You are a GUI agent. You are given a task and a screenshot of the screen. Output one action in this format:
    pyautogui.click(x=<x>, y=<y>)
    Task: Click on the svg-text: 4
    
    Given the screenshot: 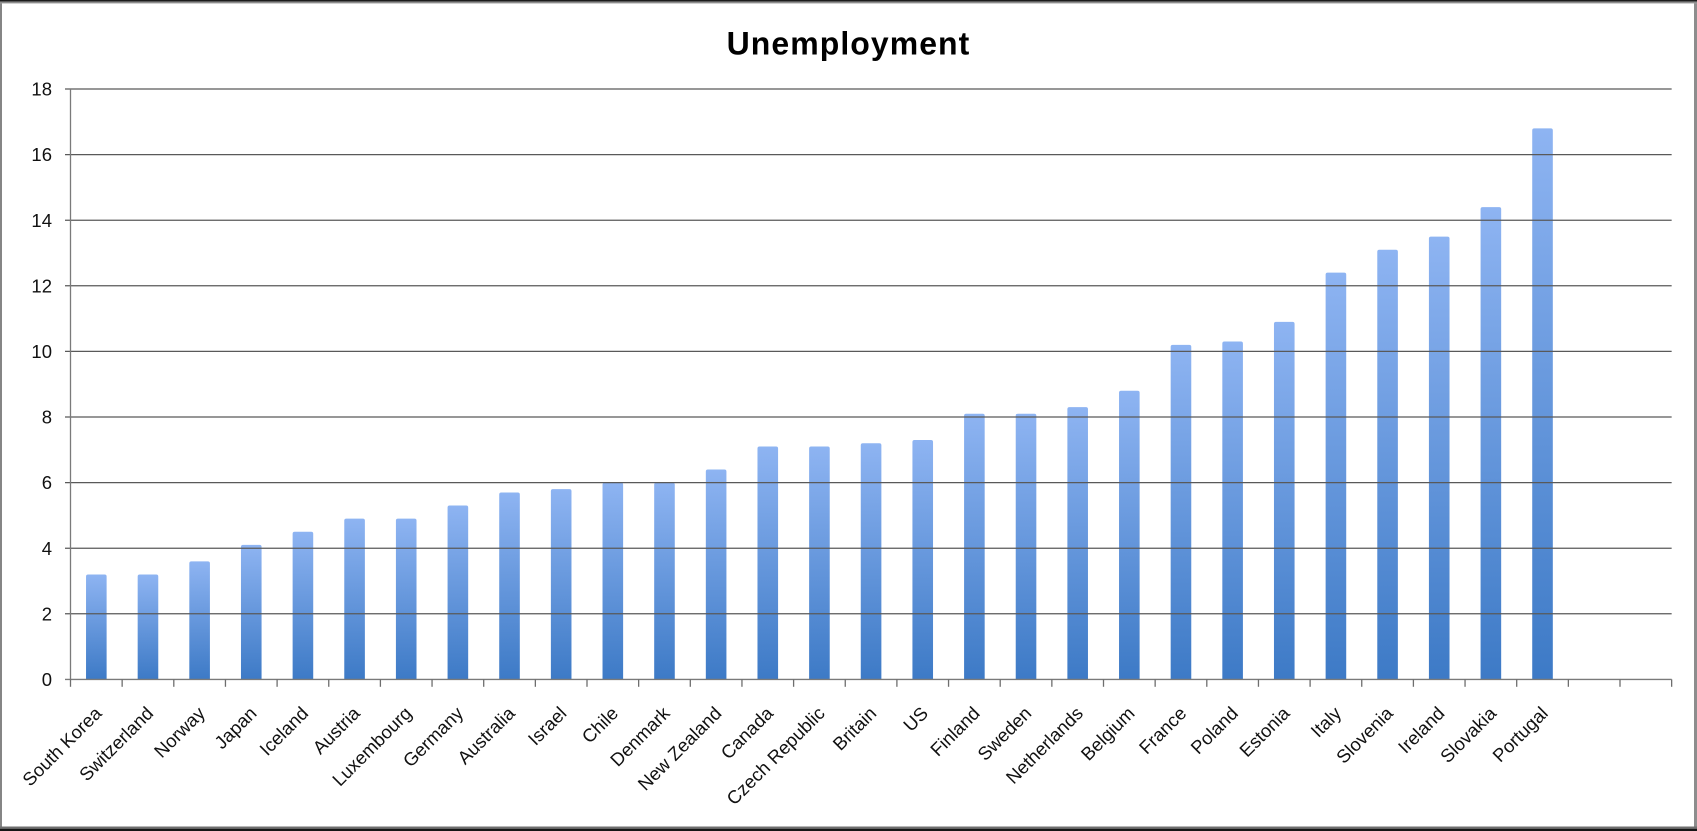 What is the action you would take?
    pyautogui.click(x=47, y=548)
    